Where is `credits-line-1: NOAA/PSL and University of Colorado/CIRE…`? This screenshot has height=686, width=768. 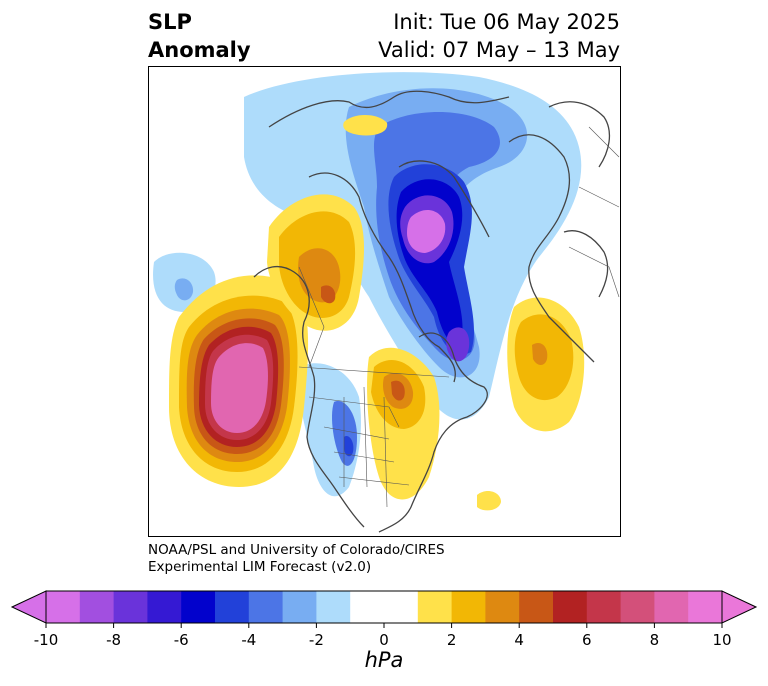 credits-line-1: NOAA/PSL and University of Colorado/CIRE… is located at coordinates (296, 550).